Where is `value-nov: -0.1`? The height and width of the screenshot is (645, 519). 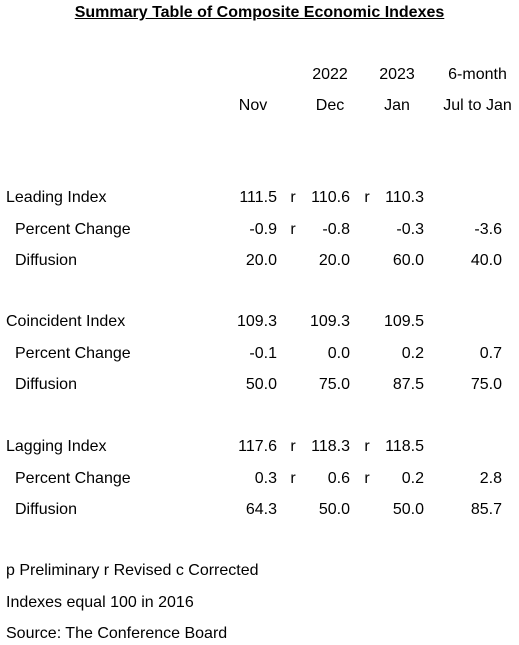 value-nov: -0.1 is located at coordinates (263, 353).